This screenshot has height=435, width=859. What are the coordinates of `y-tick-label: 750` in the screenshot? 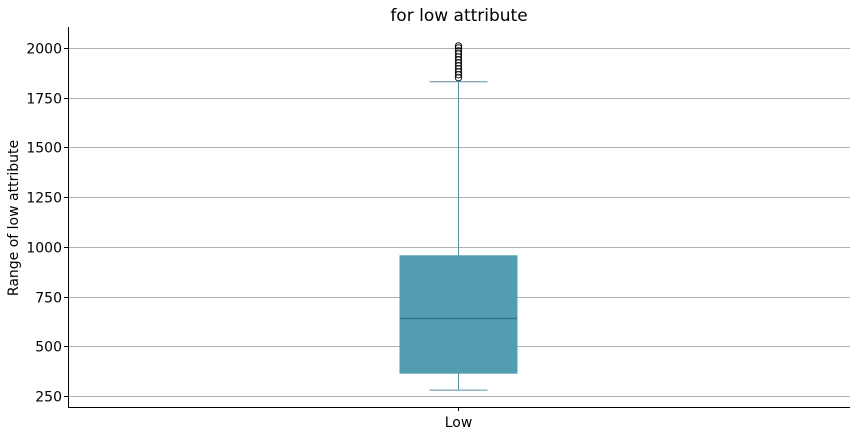 It's located at (48, 299).